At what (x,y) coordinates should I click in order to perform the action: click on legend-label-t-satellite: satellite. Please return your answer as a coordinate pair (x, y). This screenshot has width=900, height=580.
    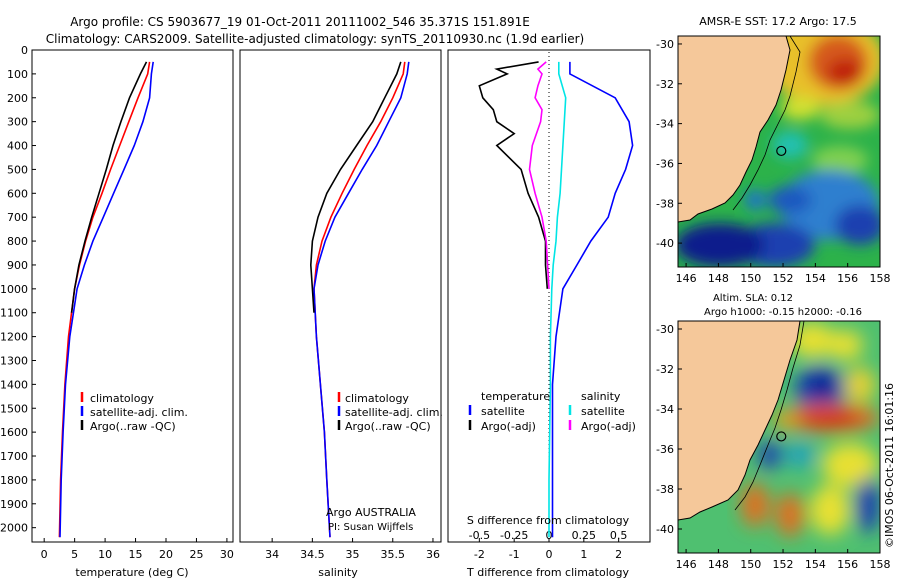
    Looking at the image, I should click on (503, 411).